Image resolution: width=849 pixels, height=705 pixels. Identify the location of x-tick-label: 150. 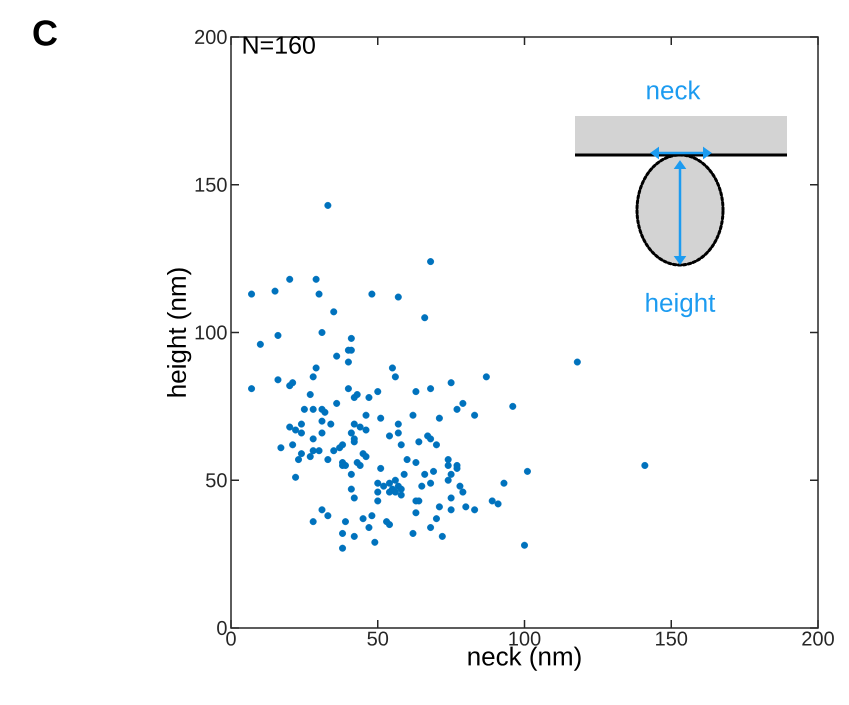
(672, 639).